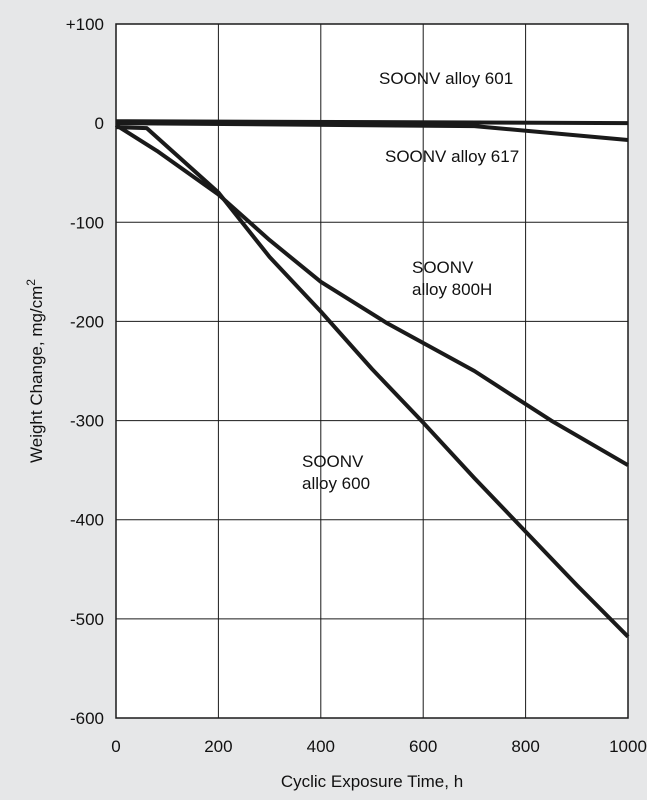 The width and height of the screenshot is (647, 800). What do you see at coordinates (36, 374) in the screenshot?
I see `y-axis-title-text: Weight Change, mg/cm` at bounding box center [36, 374].